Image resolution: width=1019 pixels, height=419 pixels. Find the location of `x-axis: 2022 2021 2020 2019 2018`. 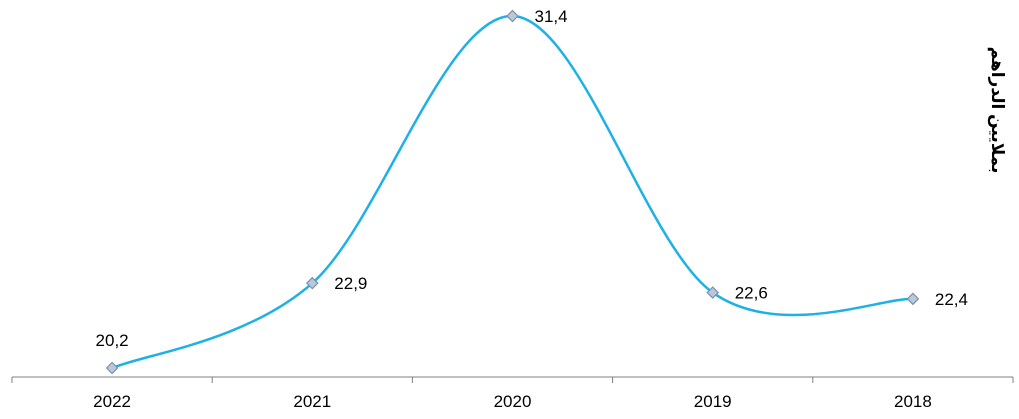

x-axis: 2022 2021 2020 2019 2018 is located at coordinates (512, 393).